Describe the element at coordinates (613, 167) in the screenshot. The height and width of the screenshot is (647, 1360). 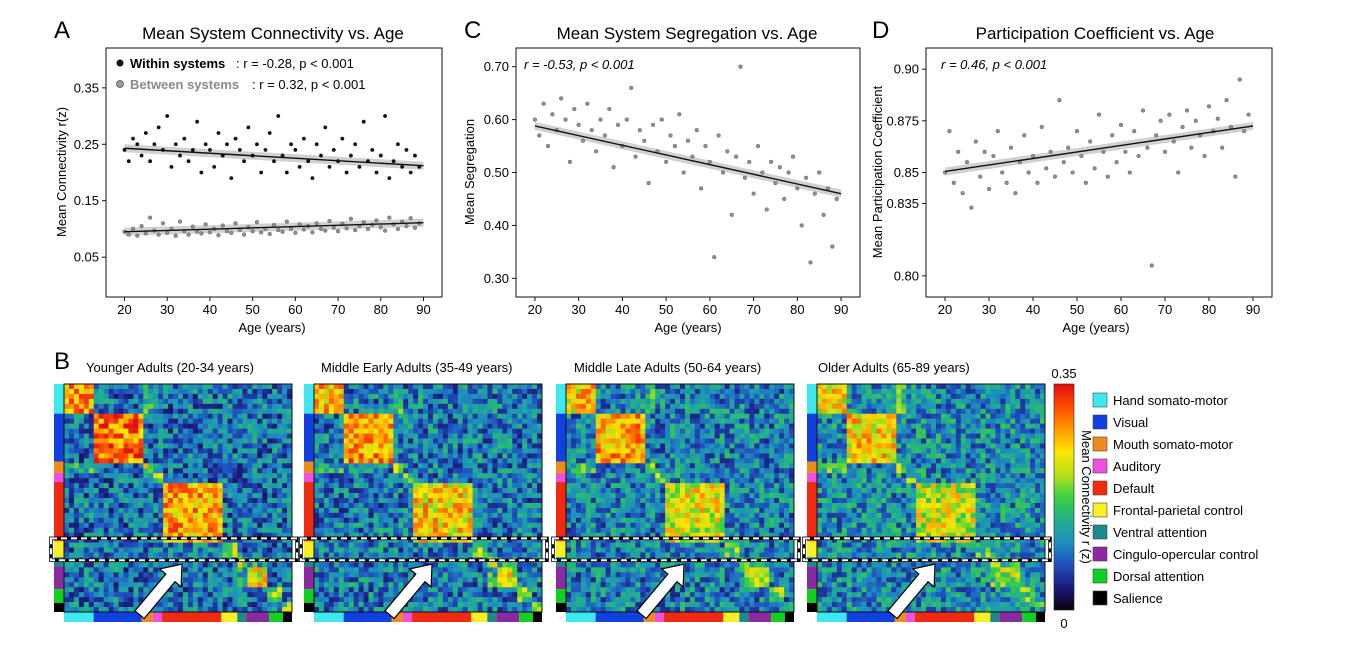
I see `segregation-data-point` at that location.